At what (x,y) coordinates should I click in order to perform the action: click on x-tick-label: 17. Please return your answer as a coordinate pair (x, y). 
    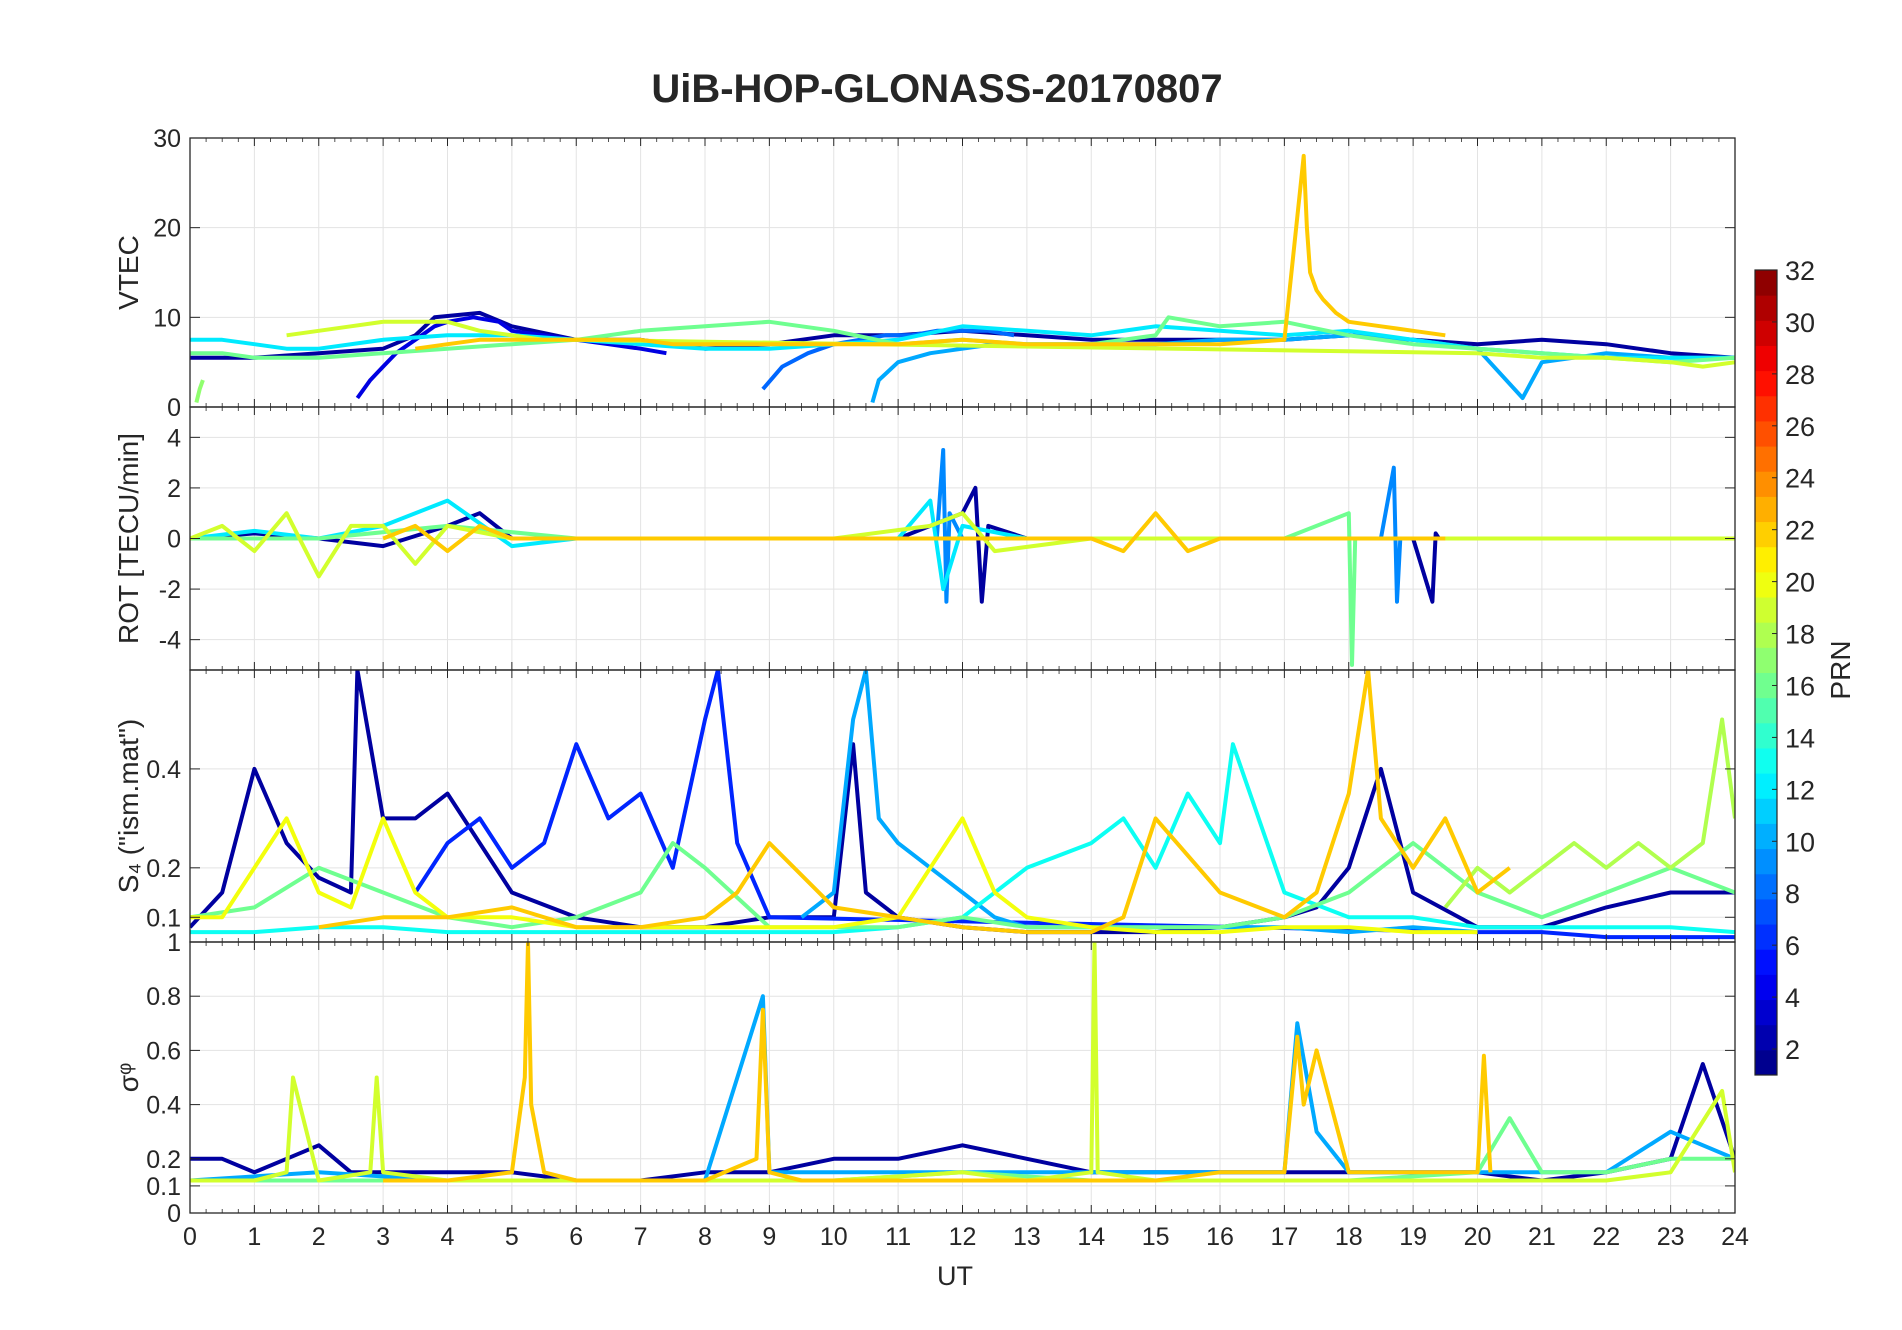
    Looking at the image, I should click on (1284, 1237).